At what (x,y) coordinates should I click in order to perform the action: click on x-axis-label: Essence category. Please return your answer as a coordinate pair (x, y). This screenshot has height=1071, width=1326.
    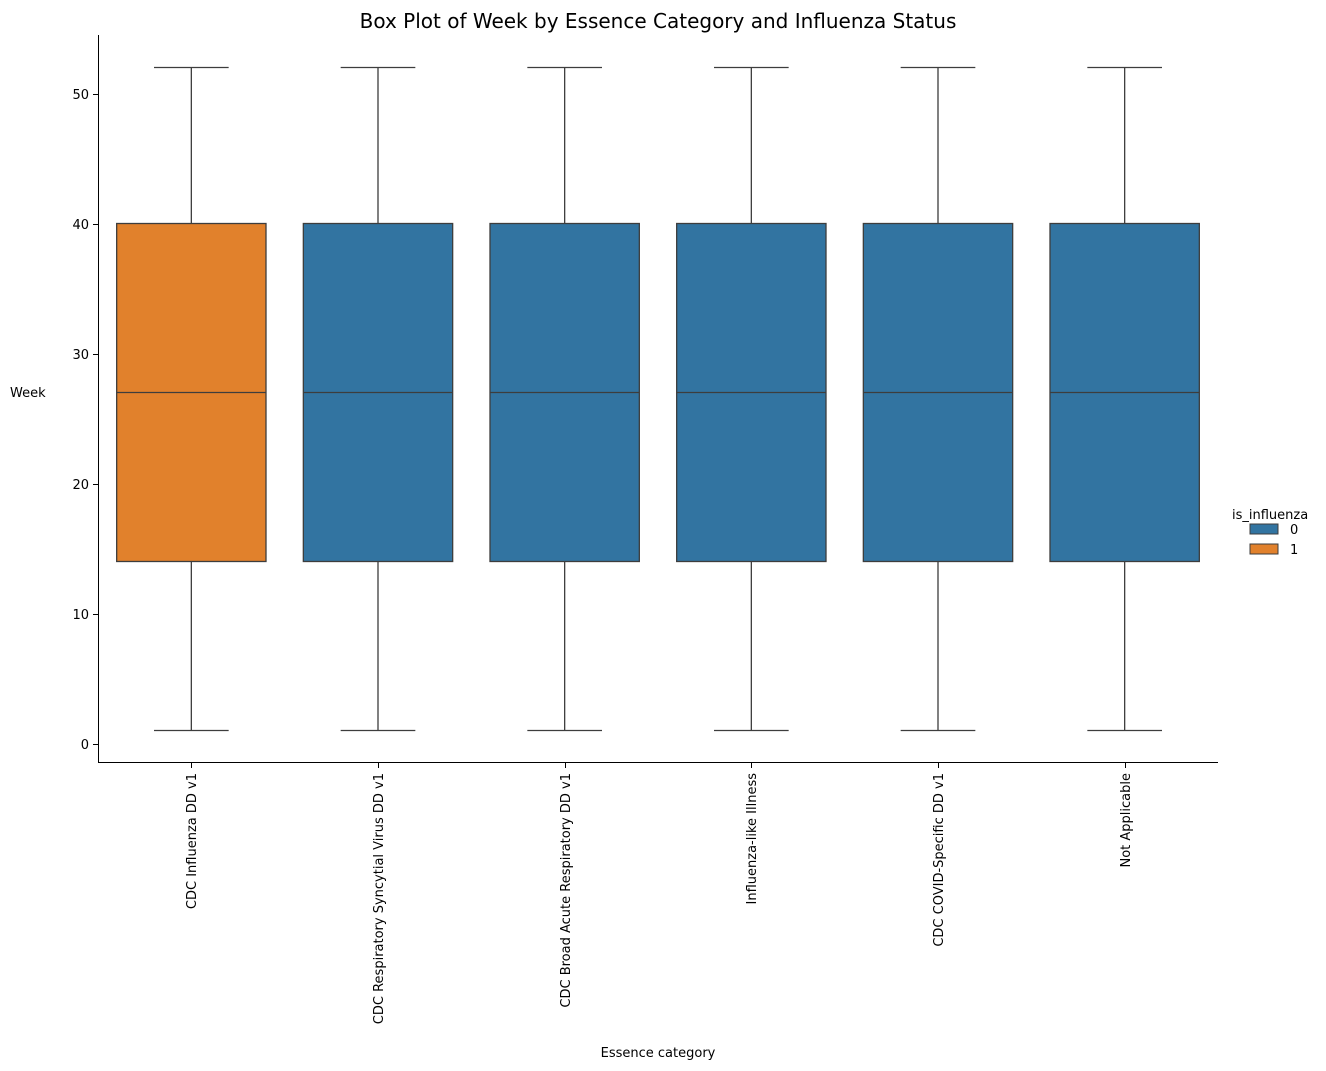
    Looking at the image, I should click on (658, 1053).